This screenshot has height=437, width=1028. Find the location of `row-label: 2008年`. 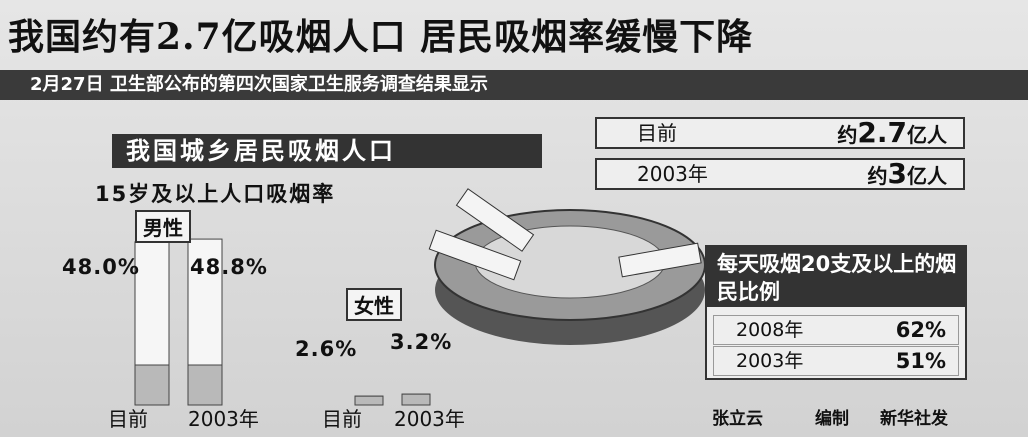

row-label: 2008年 is located at coordinates (770, 330).